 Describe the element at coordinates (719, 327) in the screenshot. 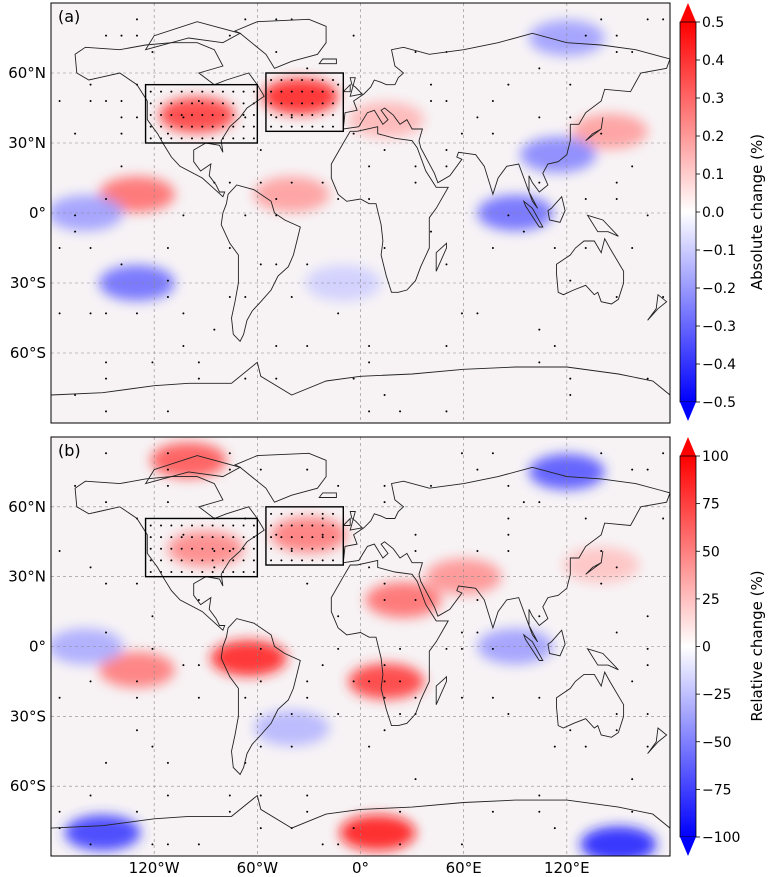

I see `colorbar-tick-label: −0.3` at that location.